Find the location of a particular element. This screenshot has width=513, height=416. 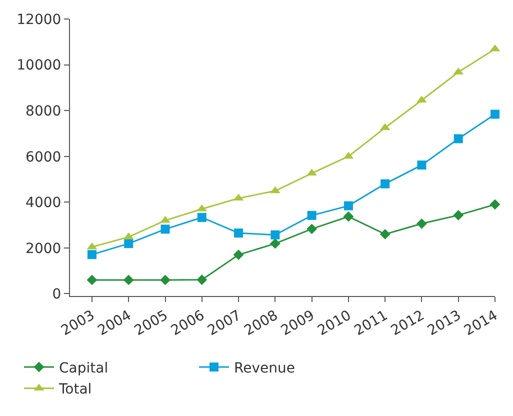

y-tick-label: 8000 is located at coordinates (44, 111).